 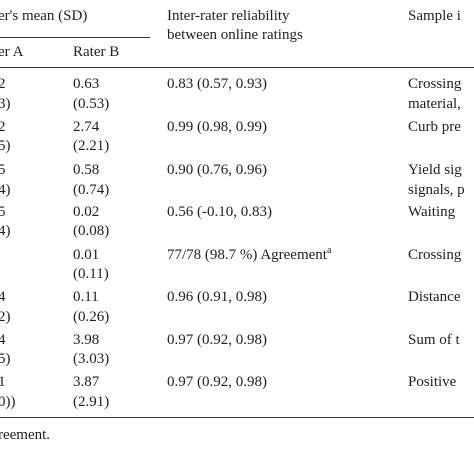 I want to click on rater-b-sd: (3.03), so click(x=91, y=359).